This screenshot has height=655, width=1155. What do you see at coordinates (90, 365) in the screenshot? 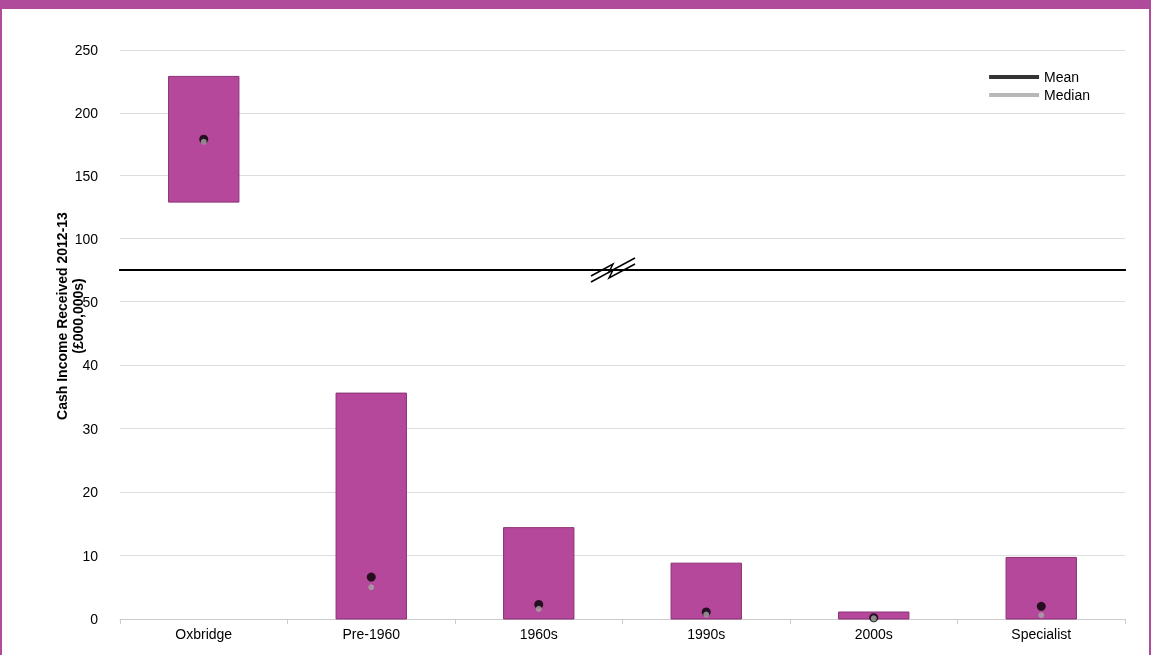
I see `y-tick-label: 40` at bounding box center [90, 365].